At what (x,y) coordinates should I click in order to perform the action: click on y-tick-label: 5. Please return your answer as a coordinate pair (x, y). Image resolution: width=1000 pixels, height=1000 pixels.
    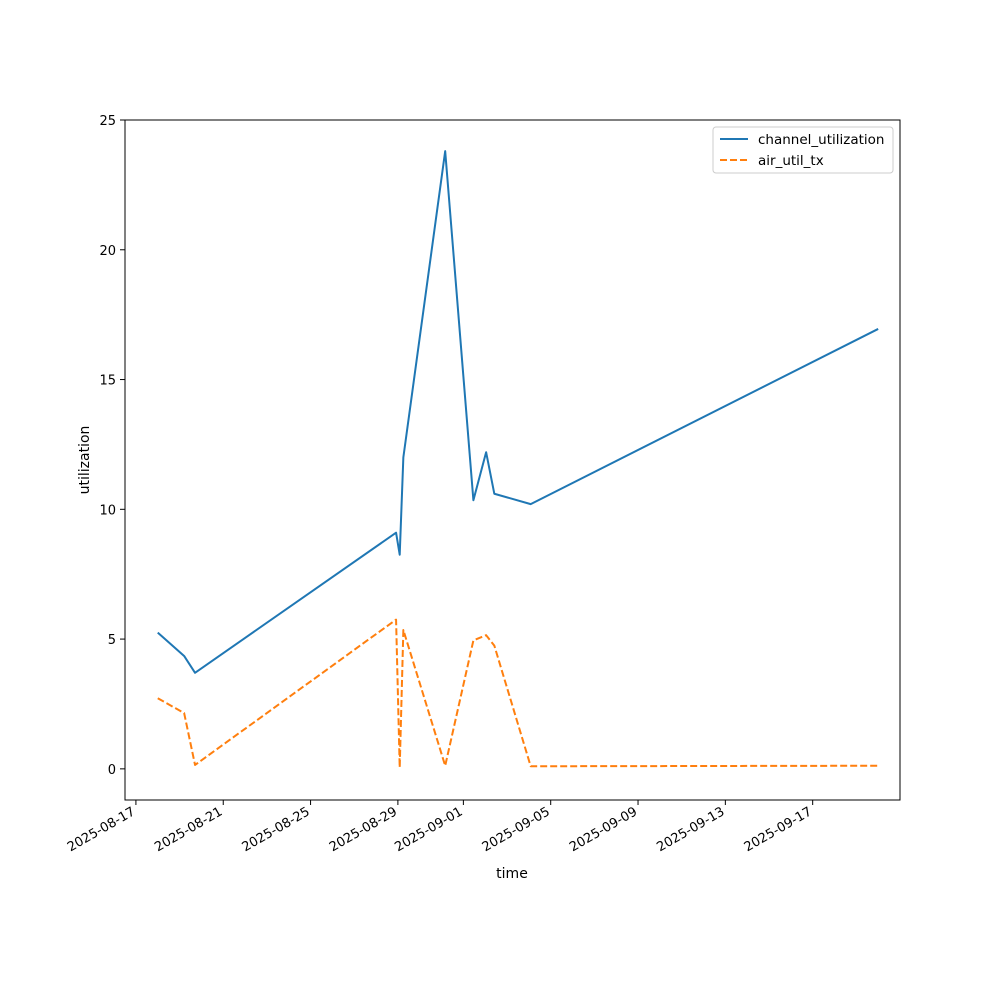
    Looking at the image, I should click on (112, 640).